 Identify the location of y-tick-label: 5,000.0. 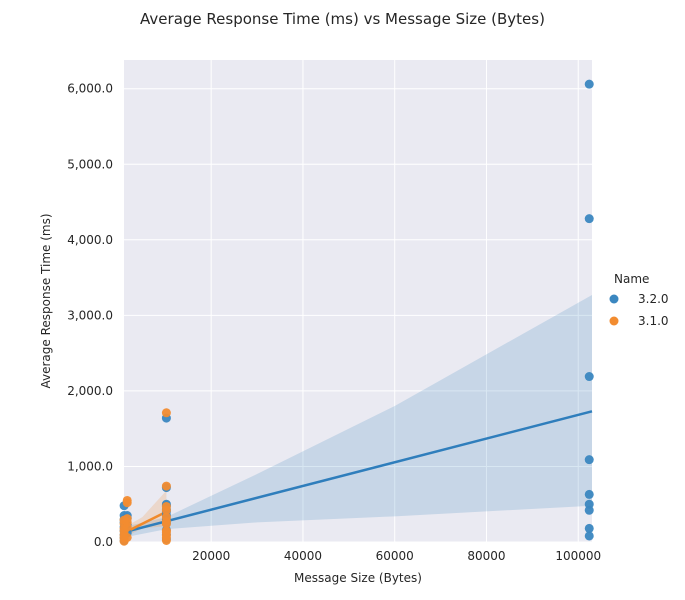
(90, 164).